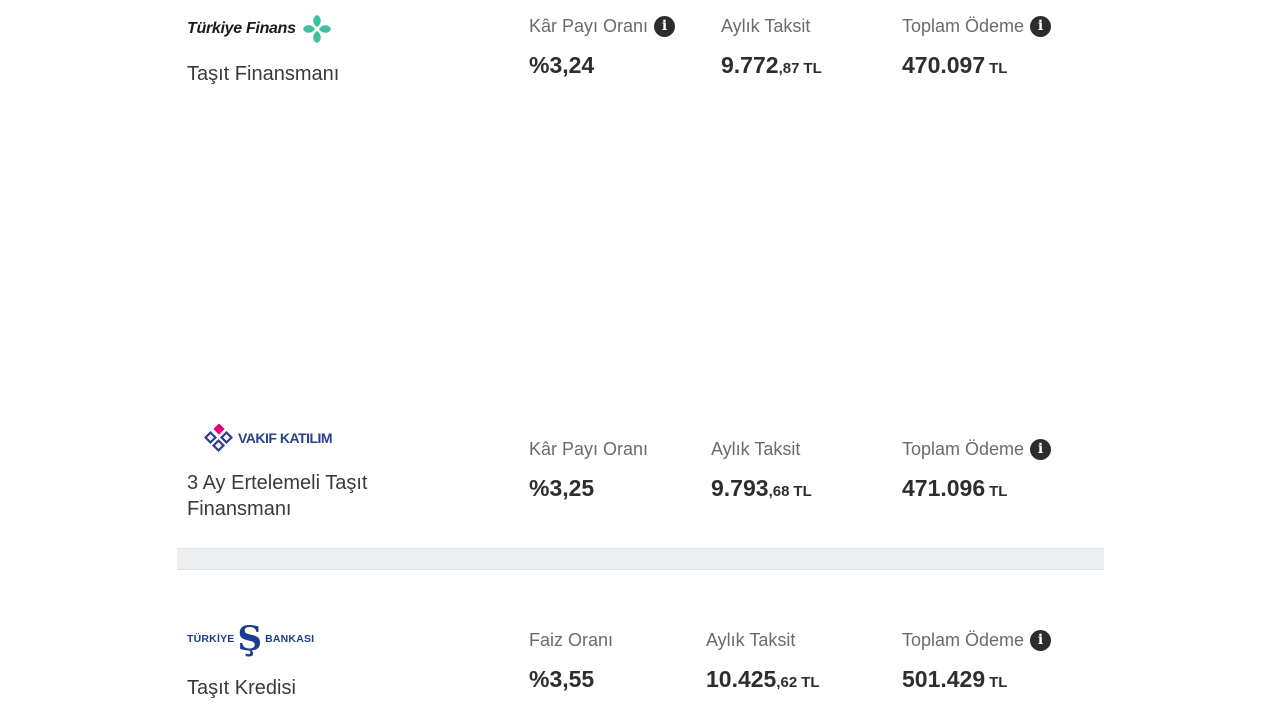  I want to click on rate-value: %3,24, so click(562, 65).